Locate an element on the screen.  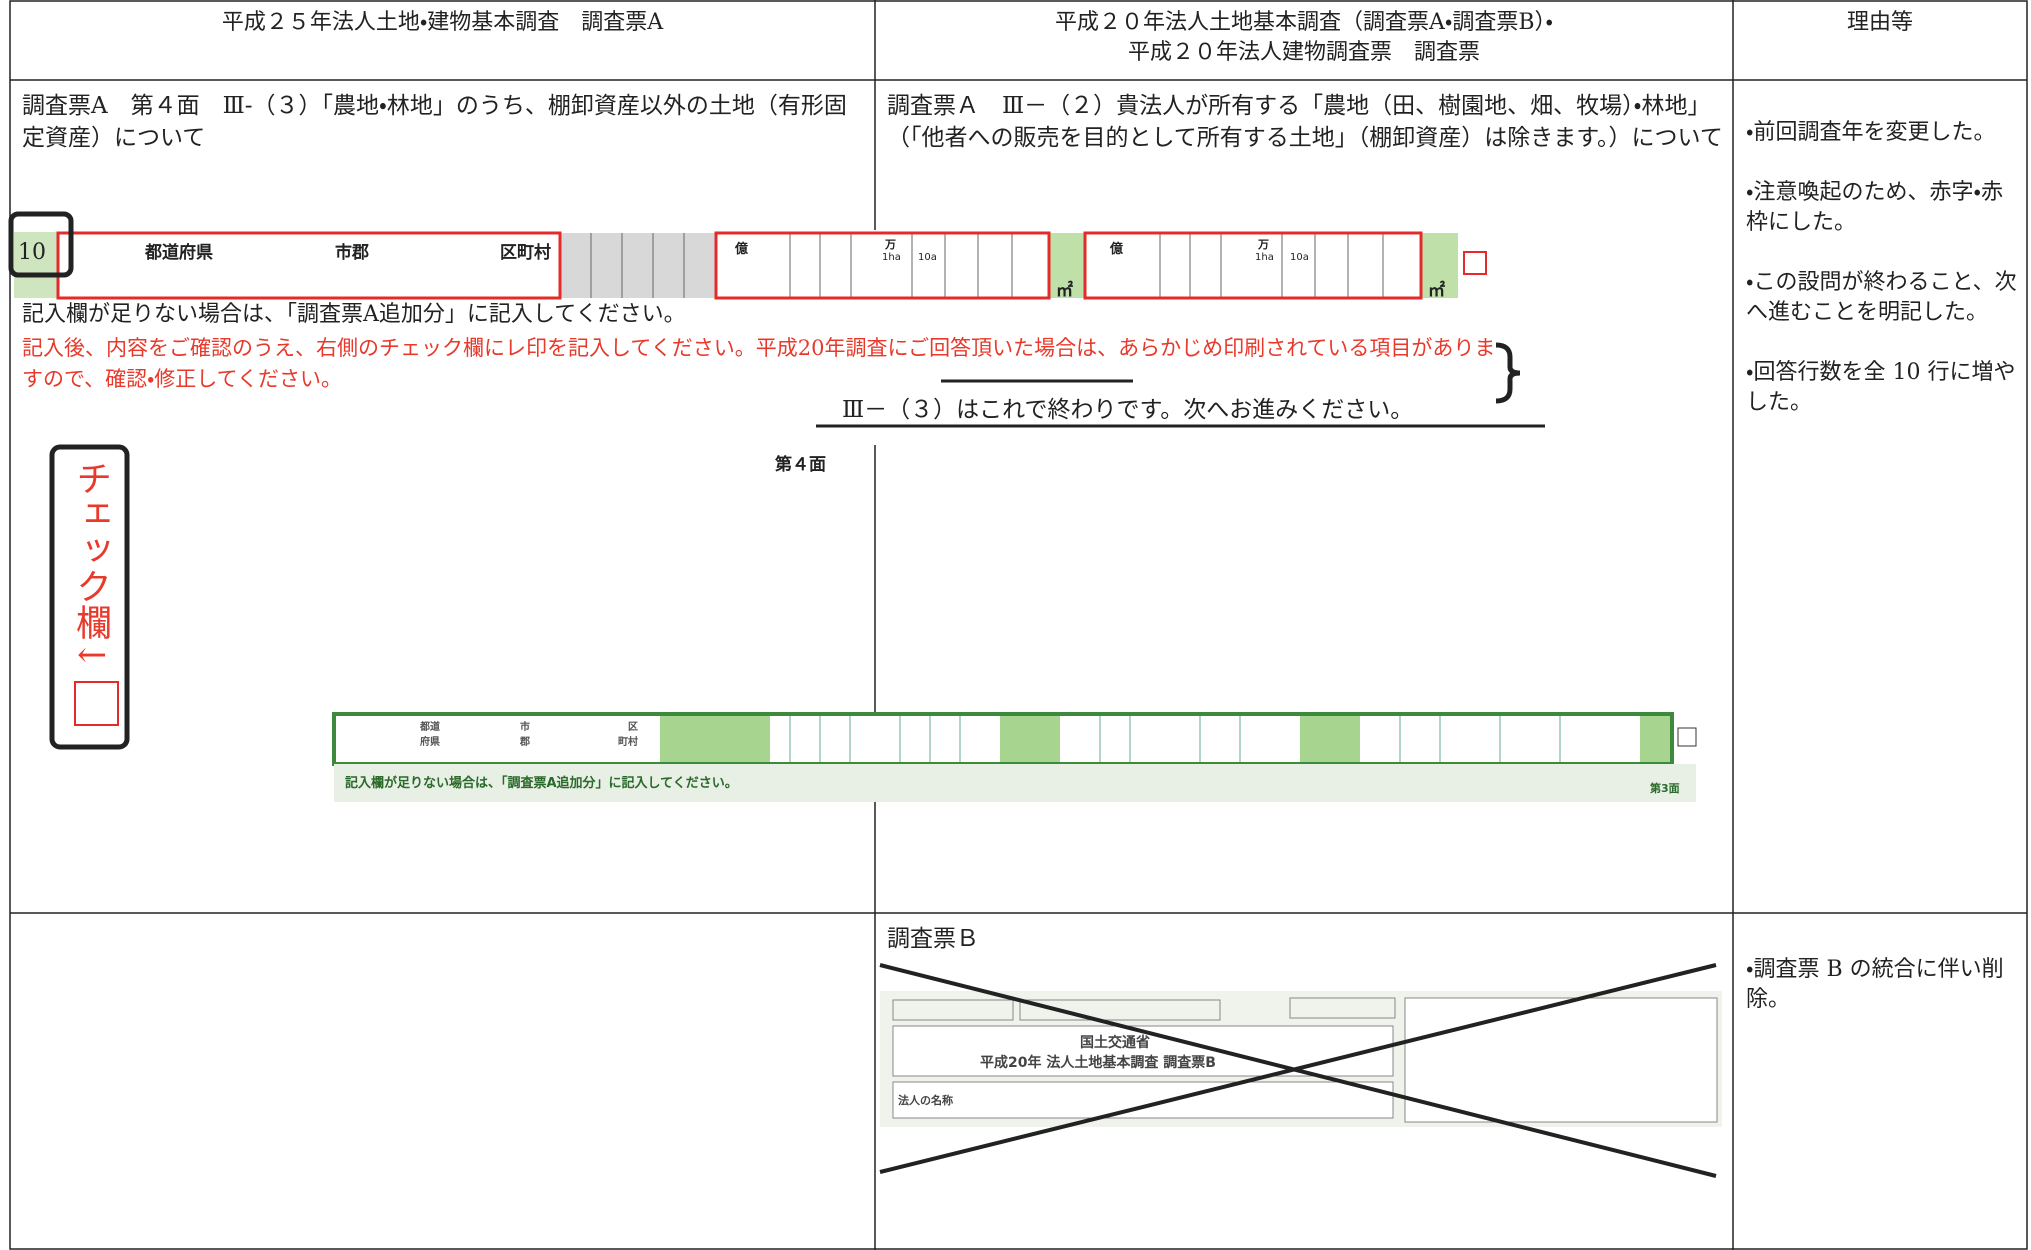
old-form-label: 市 is located at coordinates (525, 727).